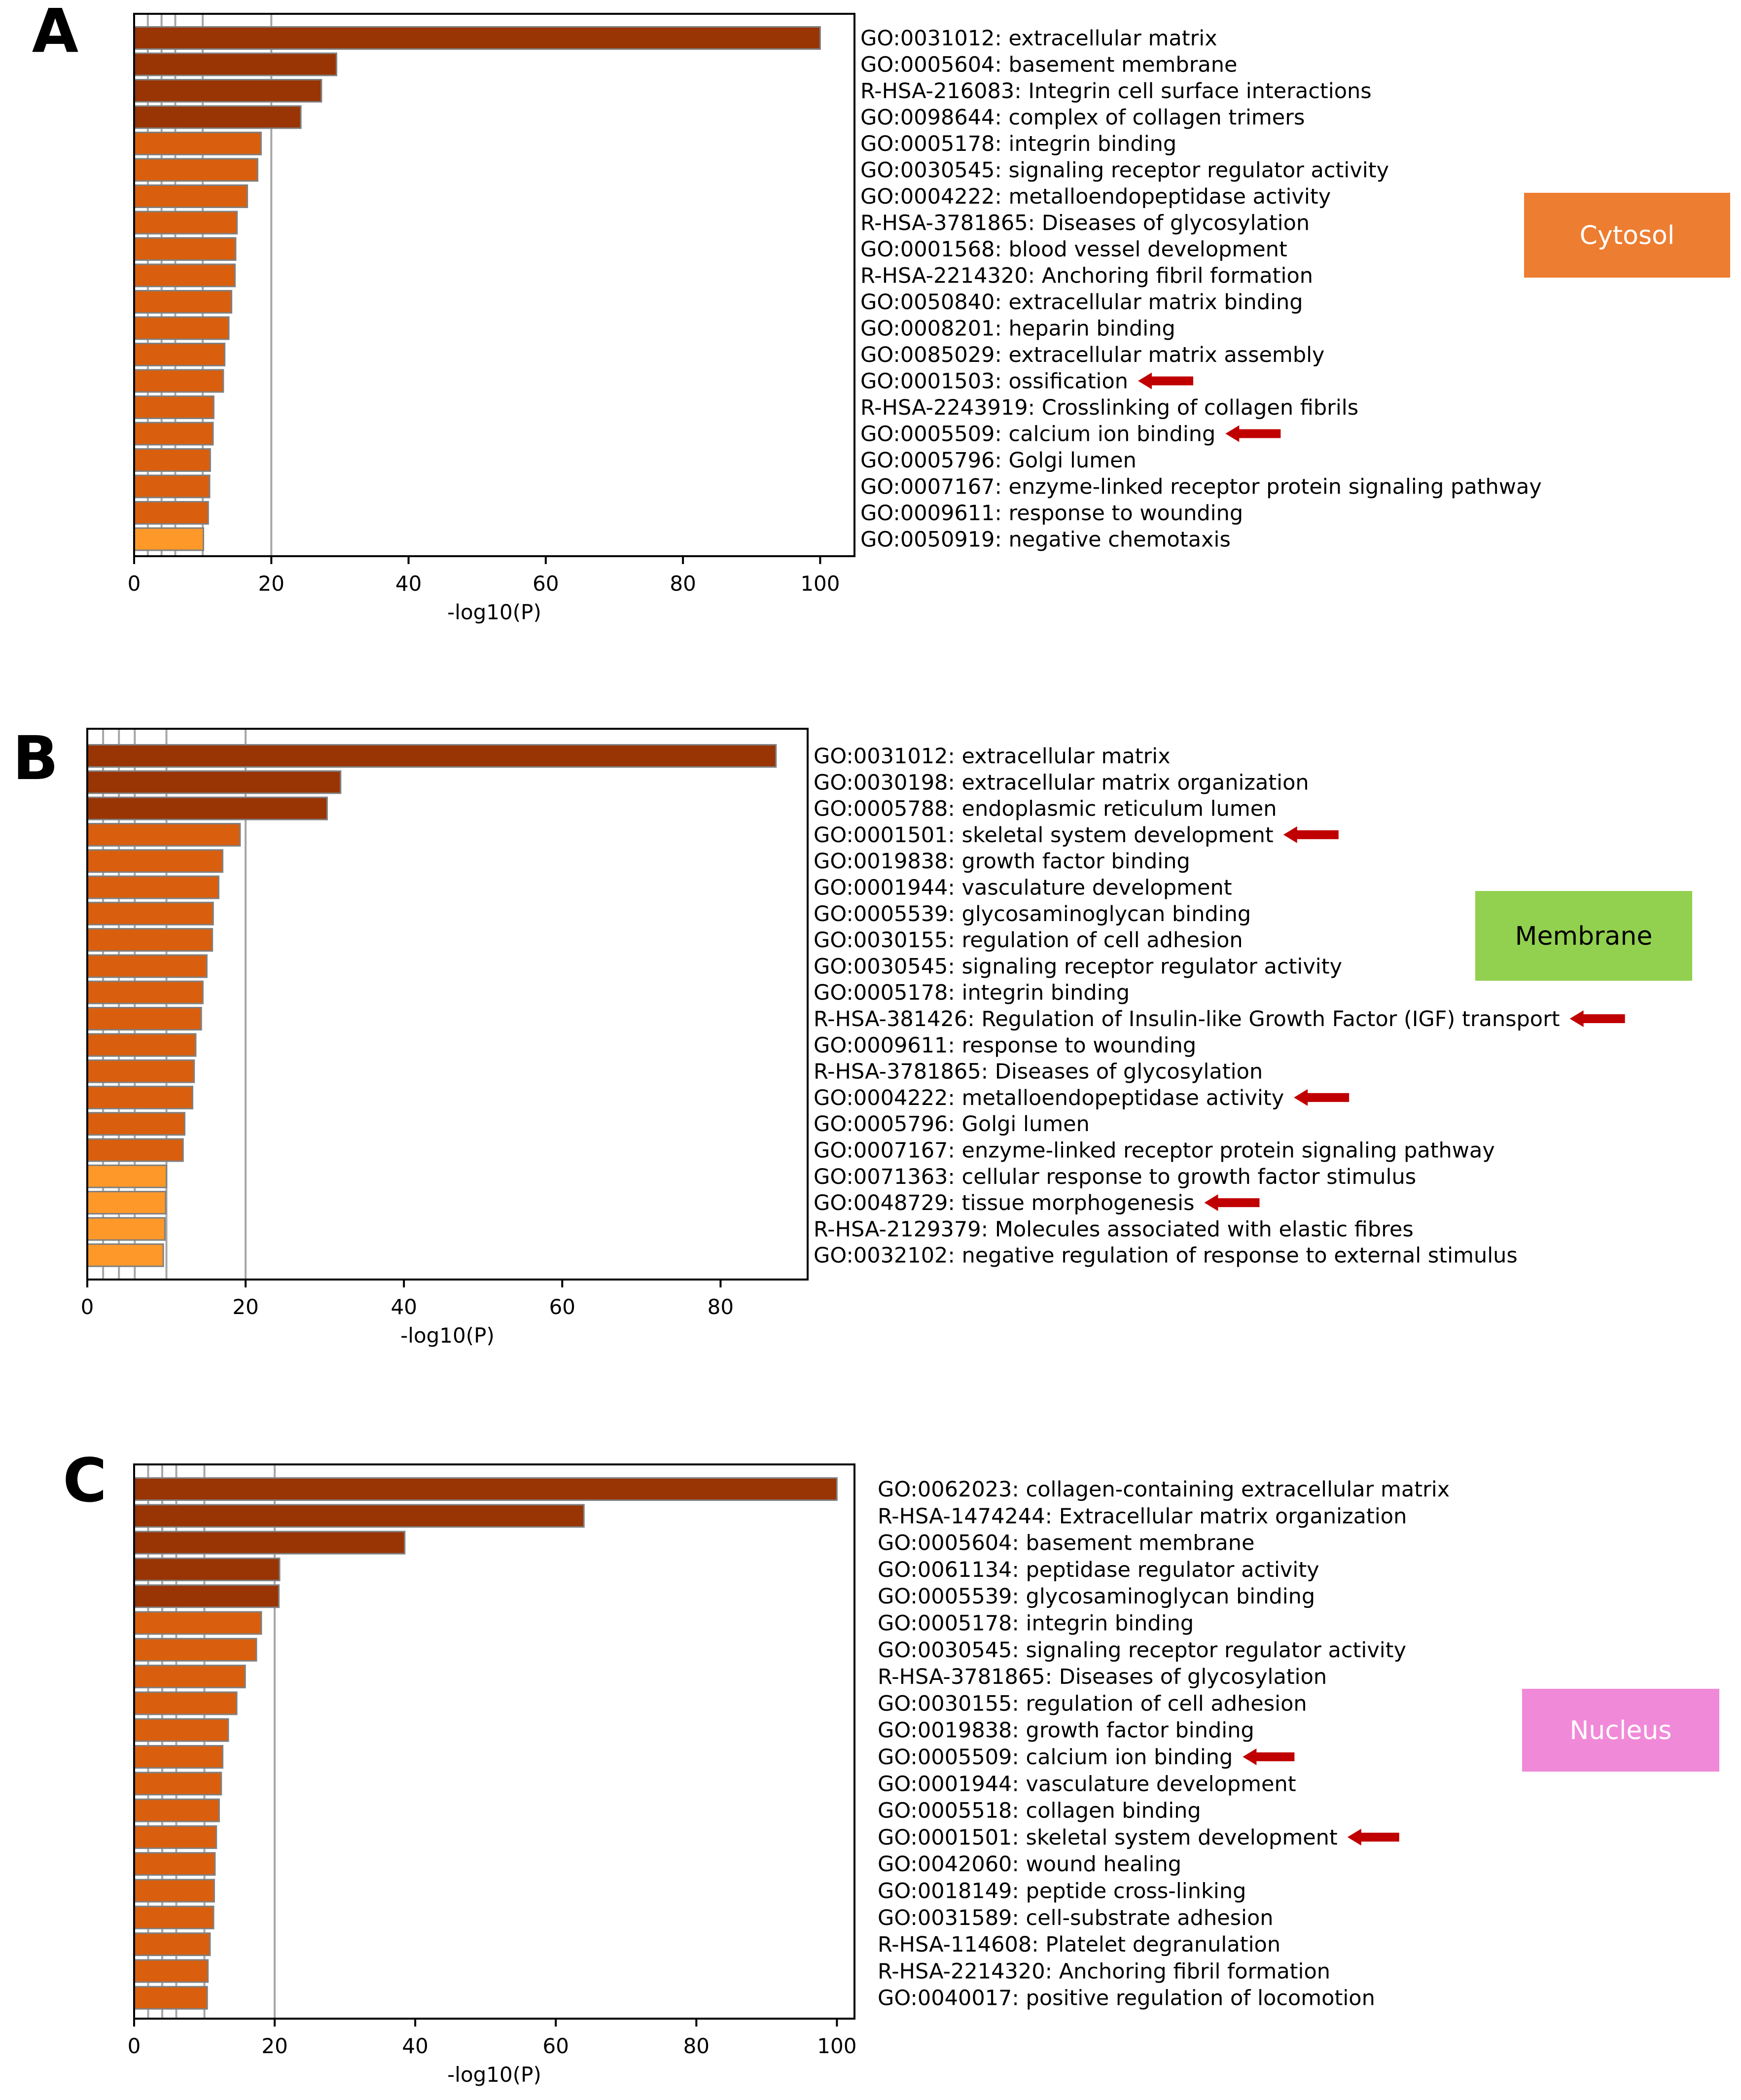 The image size is (1741, 2100). I want to click on category-label: GO:0001568: blood vessel development, so click(1073, 250).